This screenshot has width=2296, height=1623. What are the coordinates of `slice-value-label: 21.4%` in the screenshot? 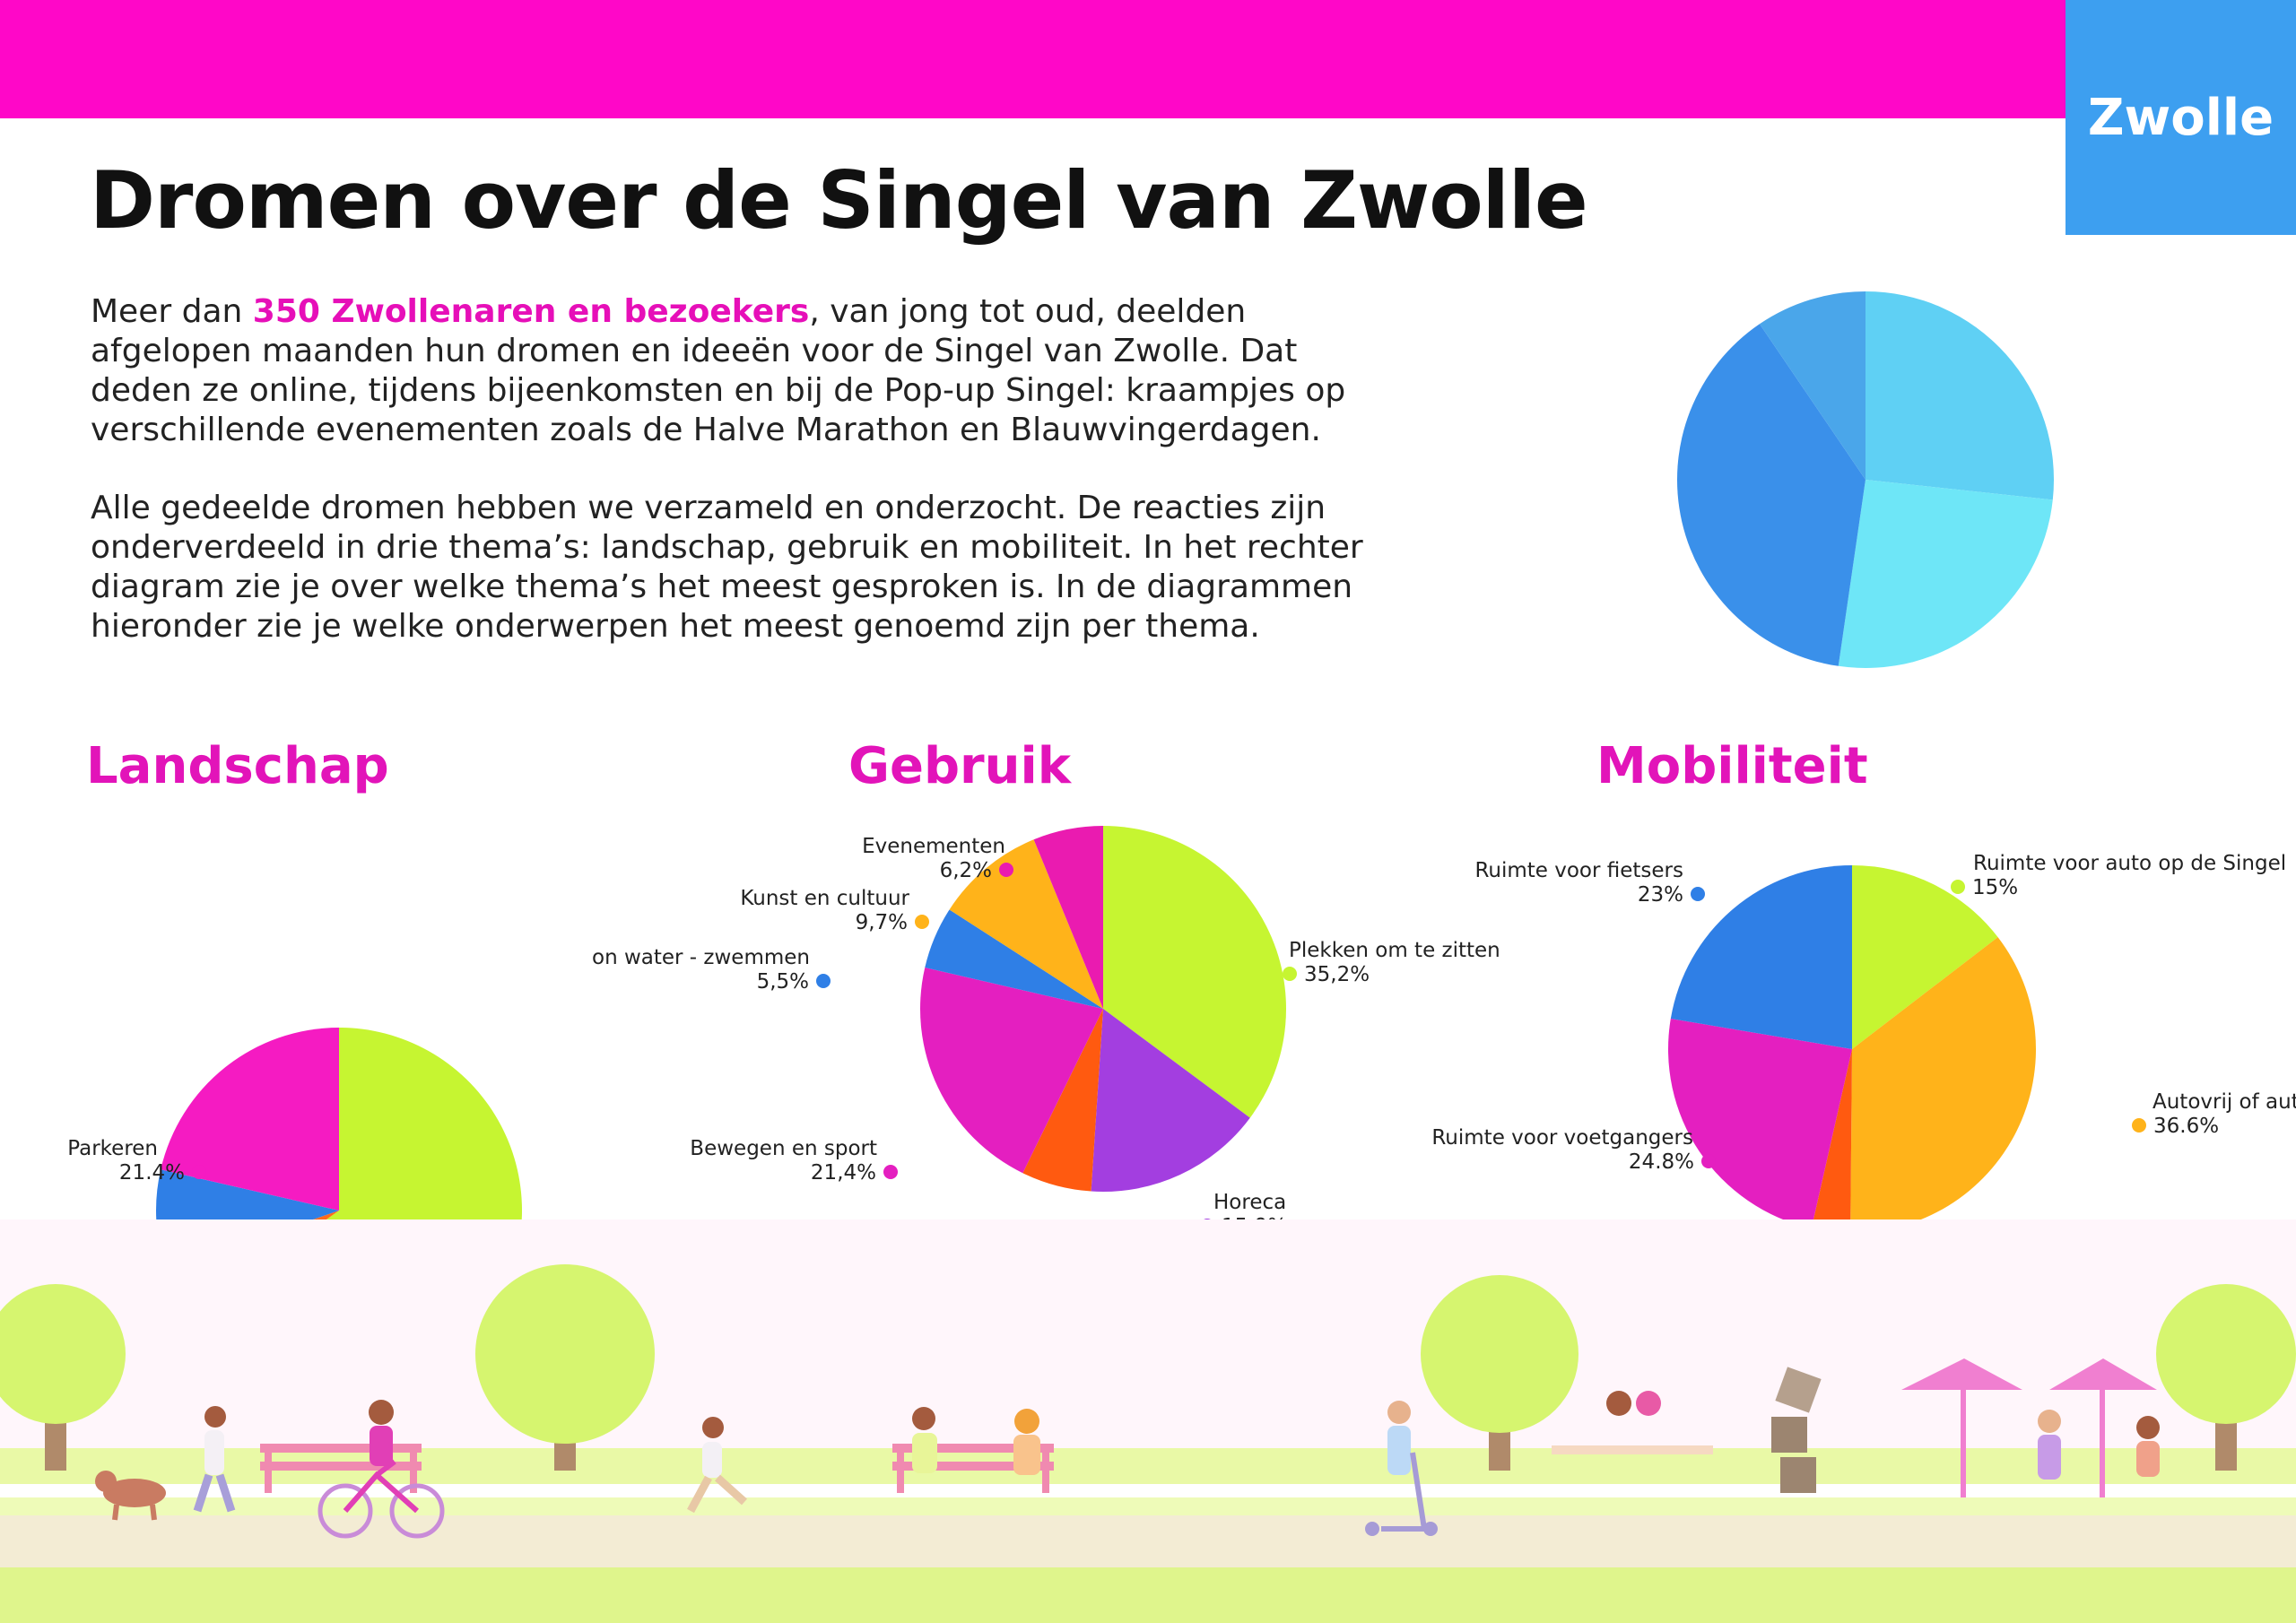 It's located at (152, 1173).